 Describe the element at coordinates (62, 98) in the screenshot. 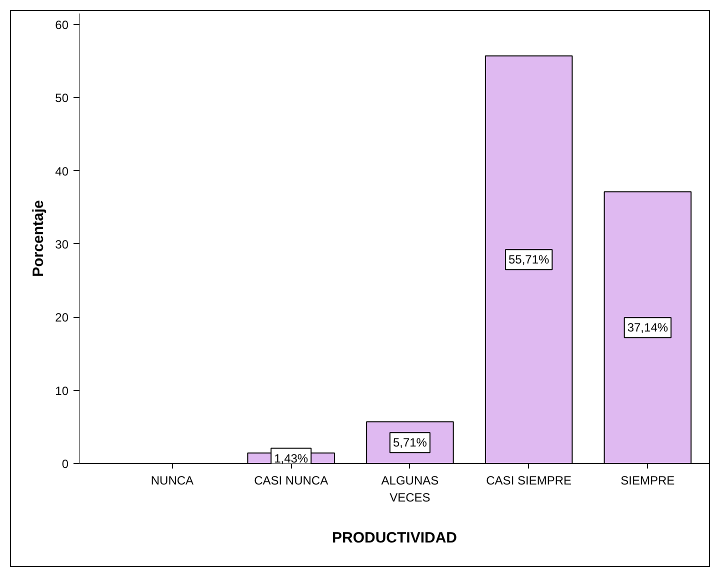

I see `y-tick-label: 50` at that location.